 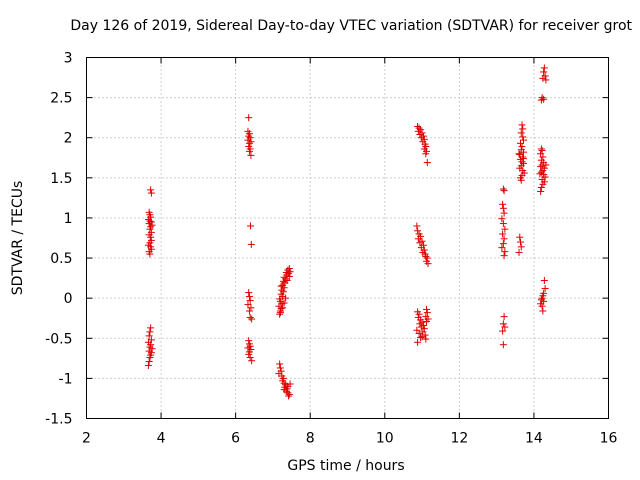 I want to click on x-tick-label: 14, so click(x=534, y=439).